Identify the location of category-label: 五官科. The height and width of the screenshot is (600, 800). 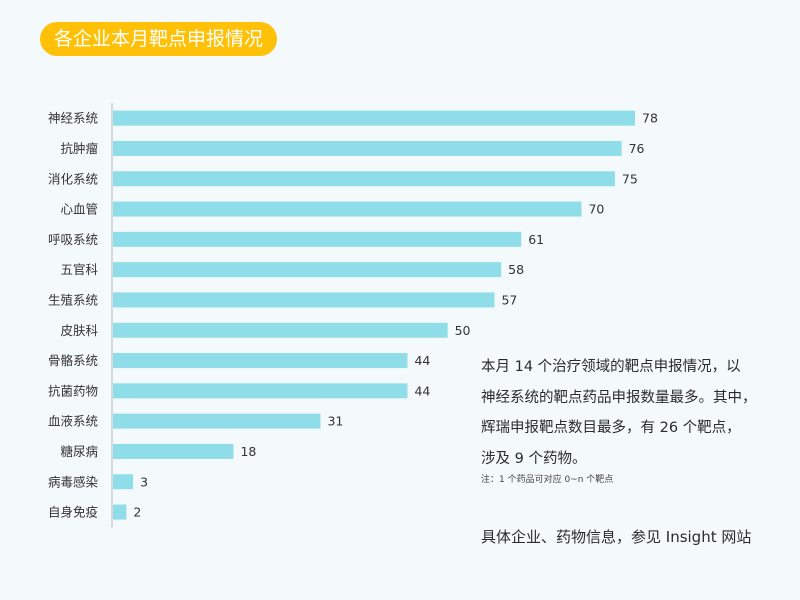
(79, 269).